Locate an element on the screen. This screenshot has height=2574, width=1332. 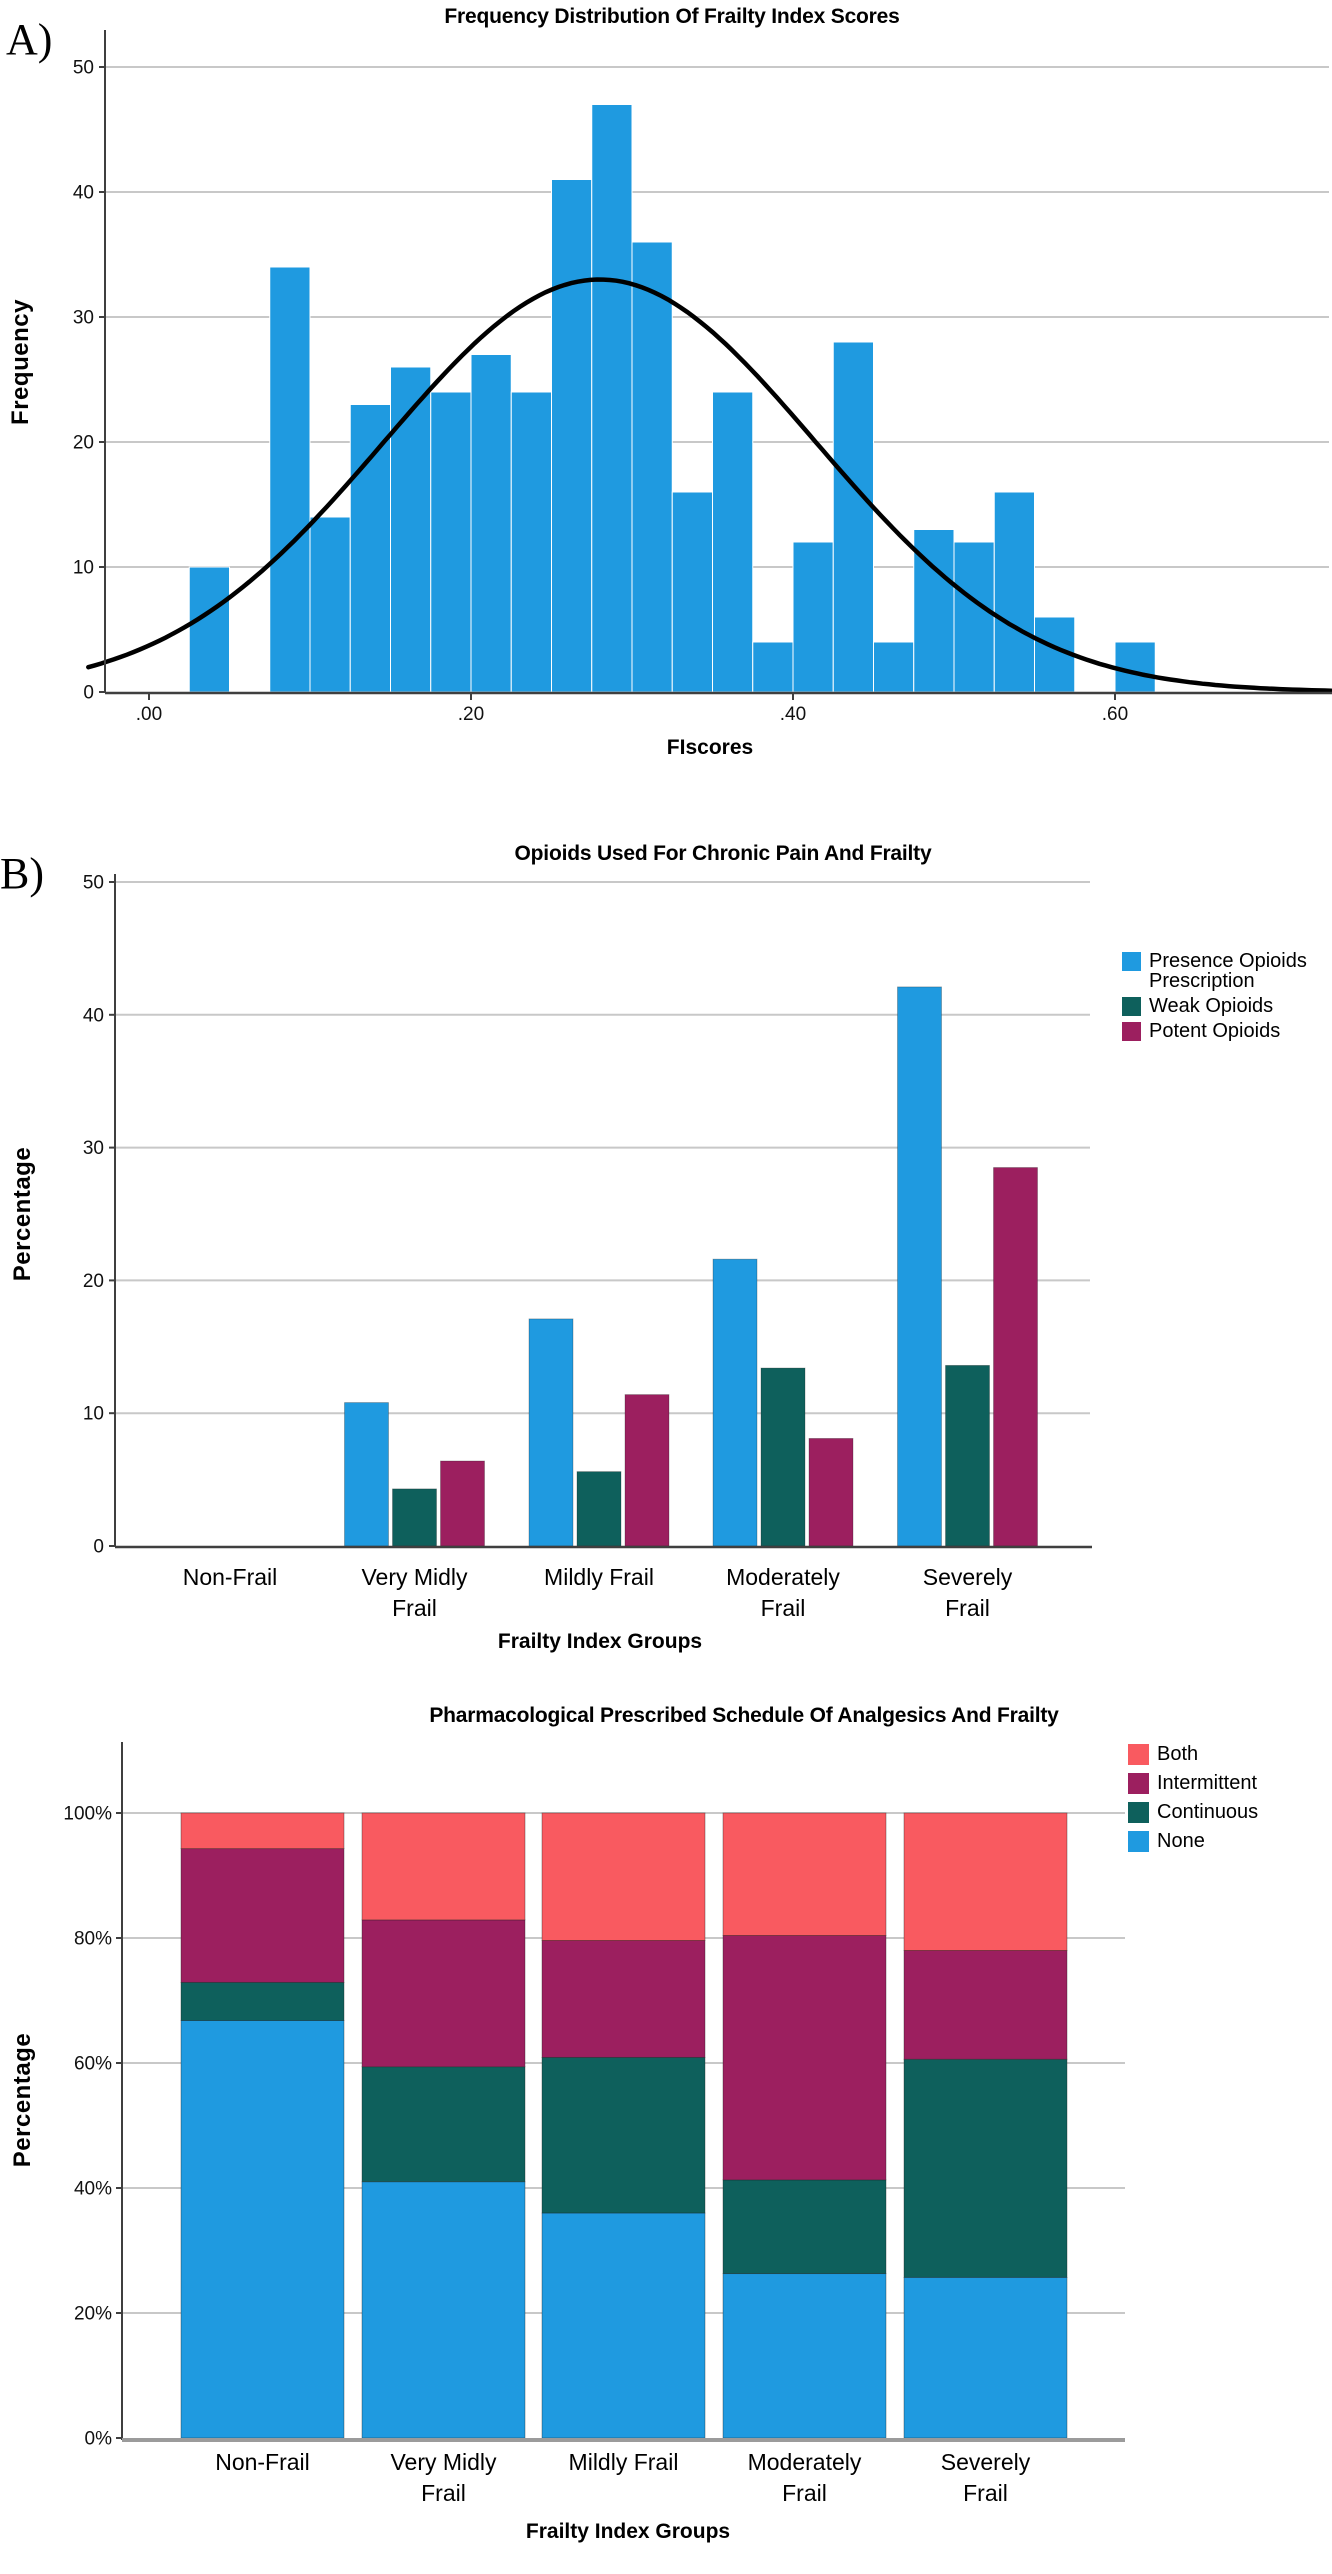
y-tick-label: 10 is located at coordinates (83, 568).